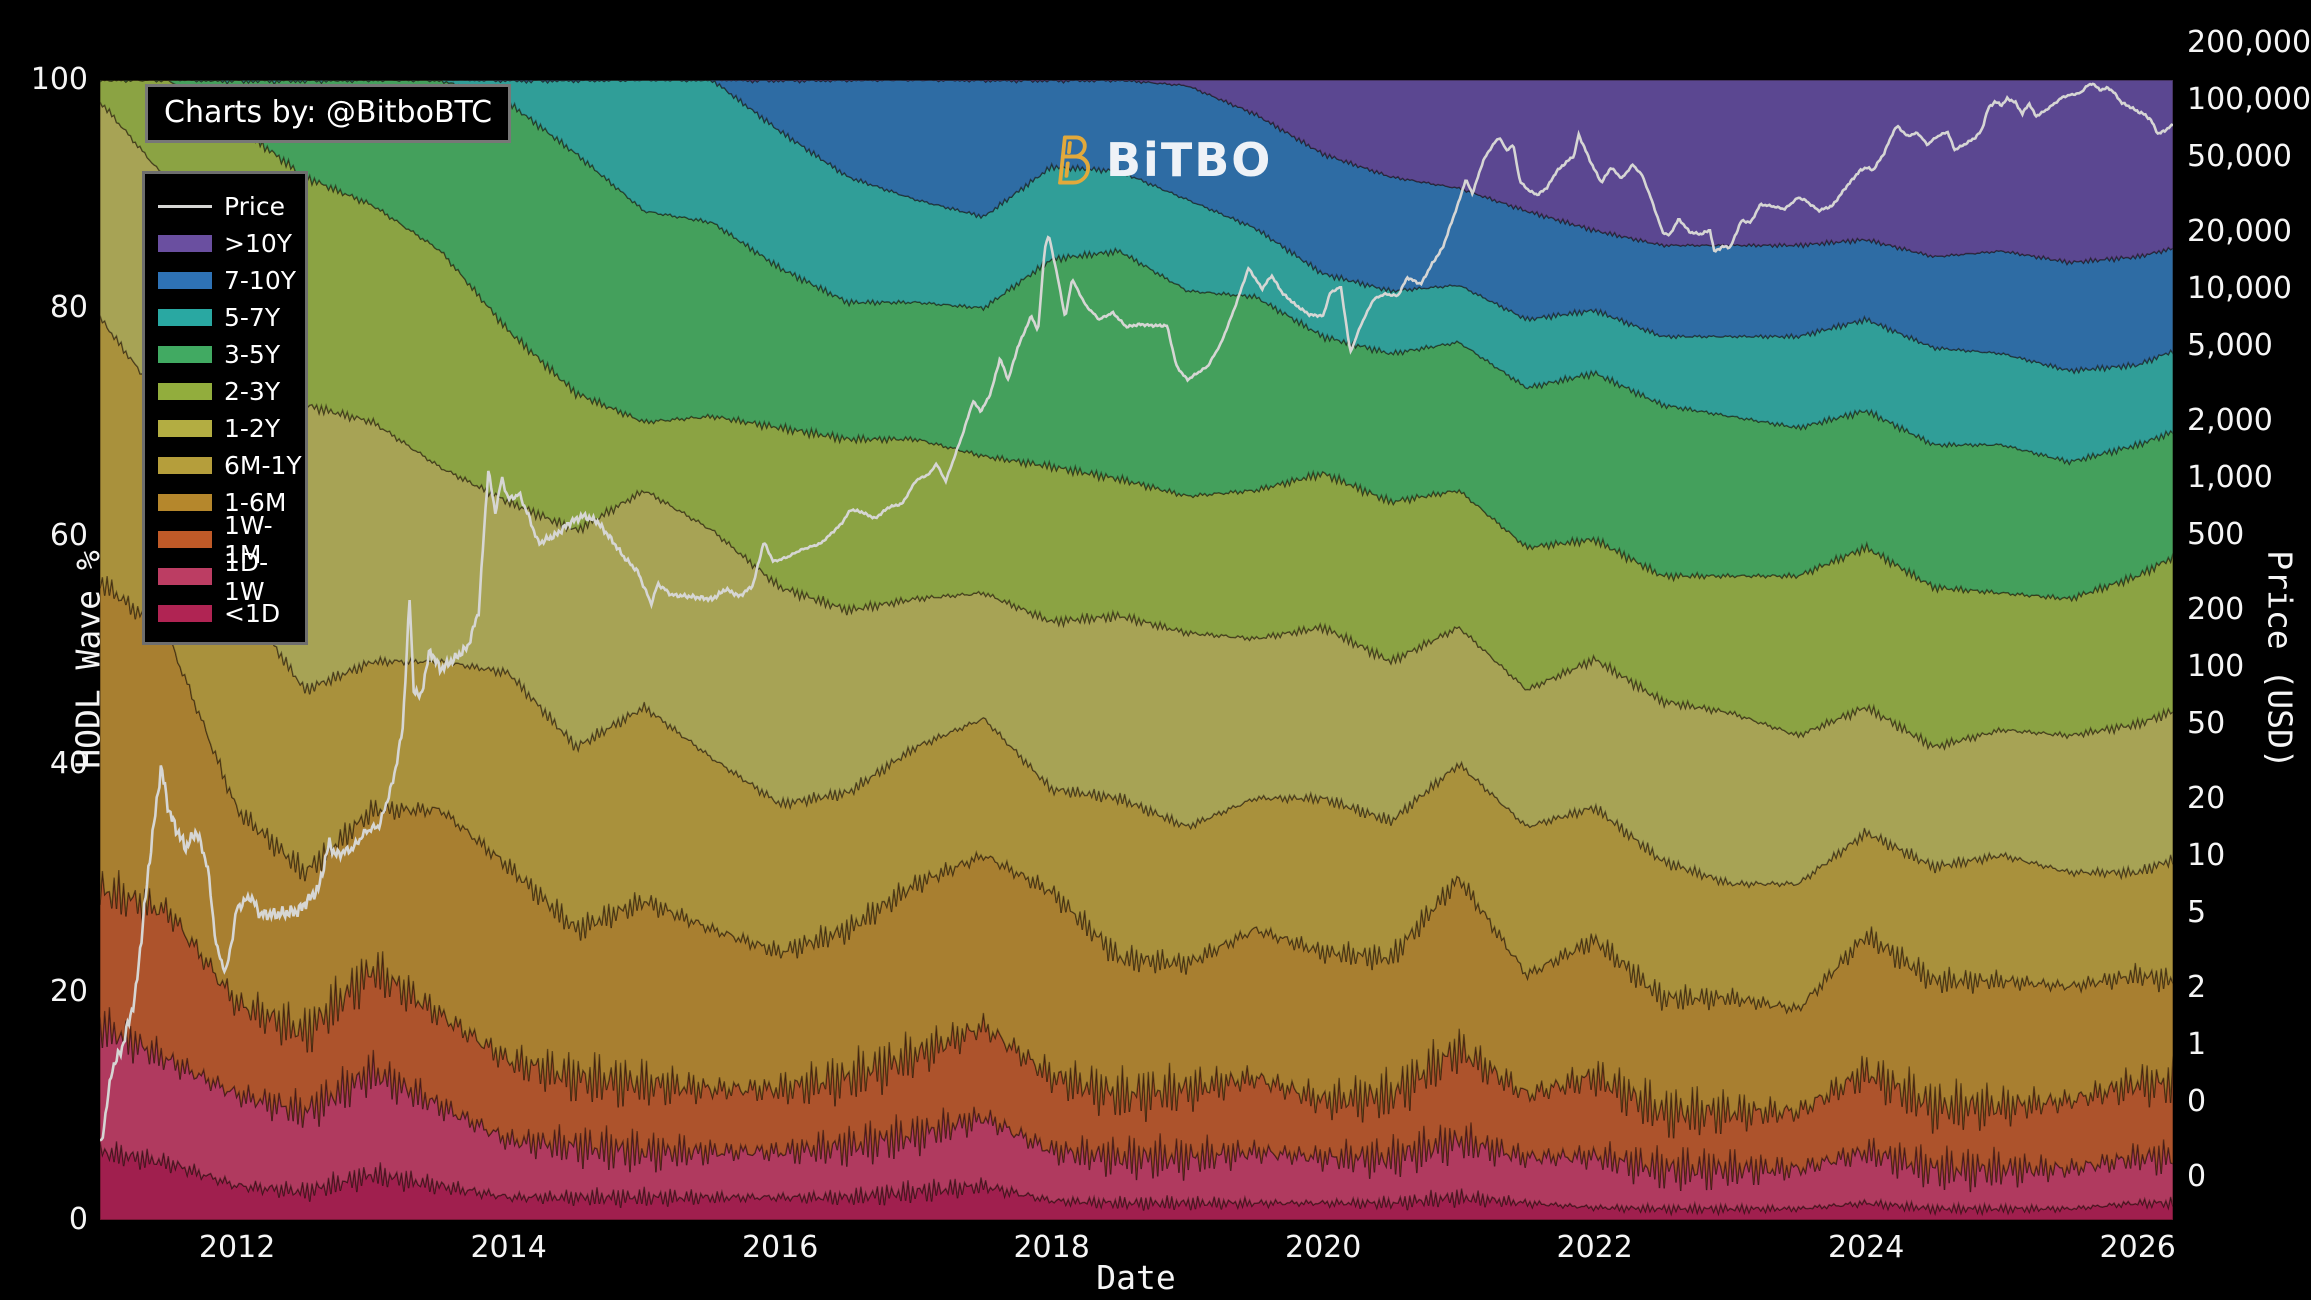  What do you see at coordinates (2216, 534) in the screenshot?
I see `y-right-tick-500: 500` at bounding box center [2216, 534].